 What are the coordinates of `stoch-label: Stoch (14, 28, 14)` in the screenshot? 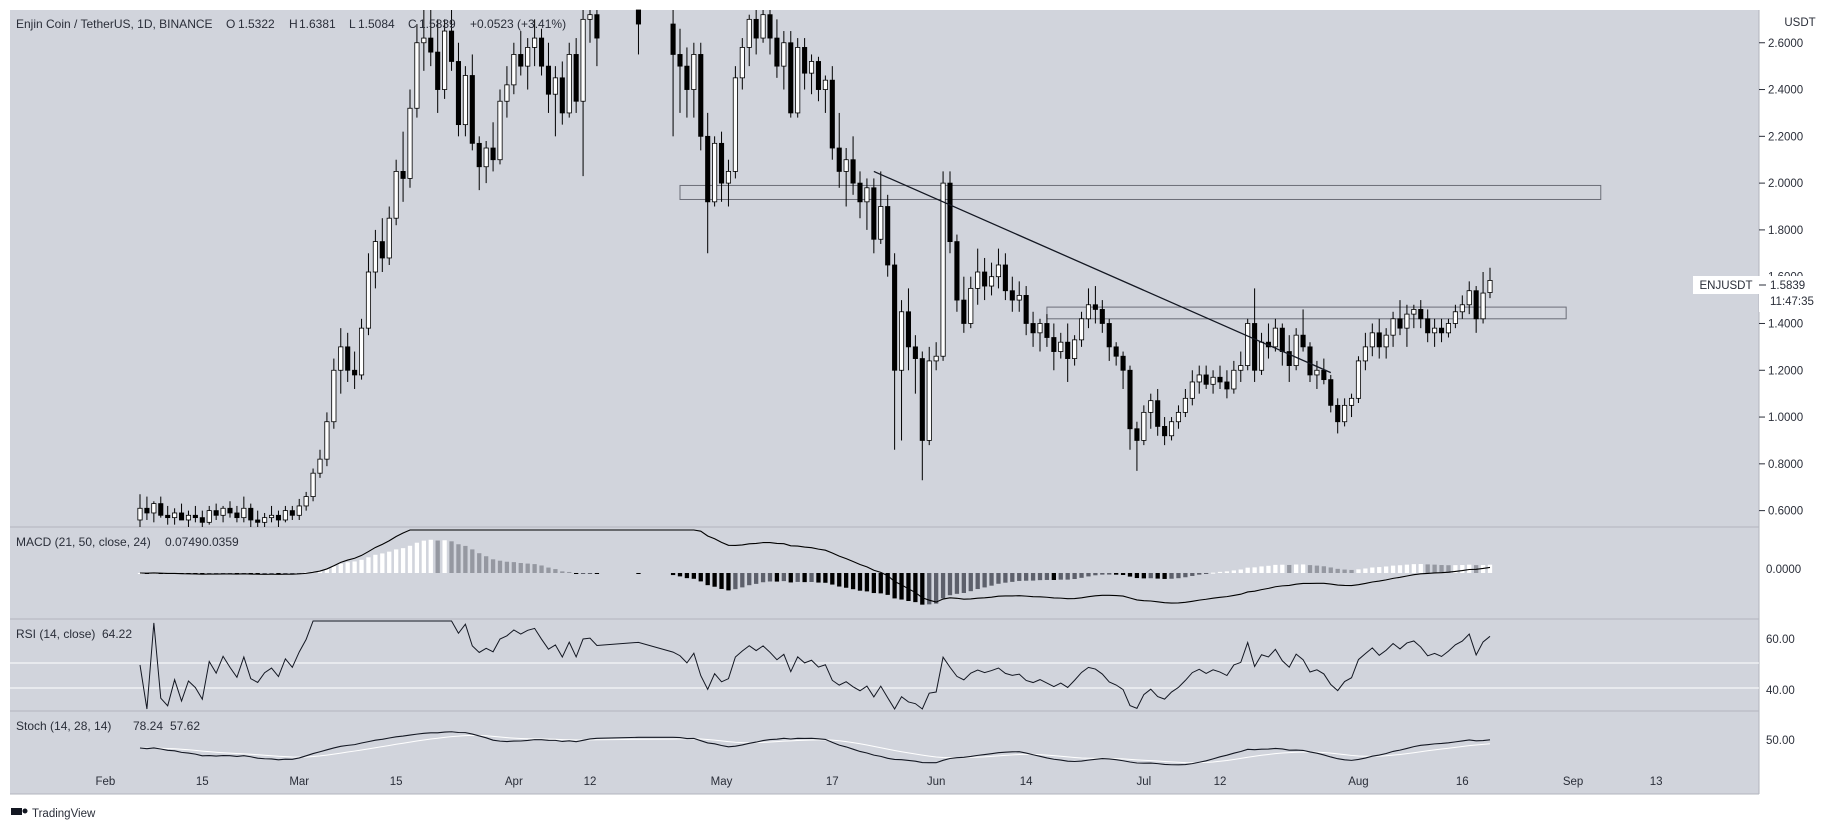 It's located at (63, 726).